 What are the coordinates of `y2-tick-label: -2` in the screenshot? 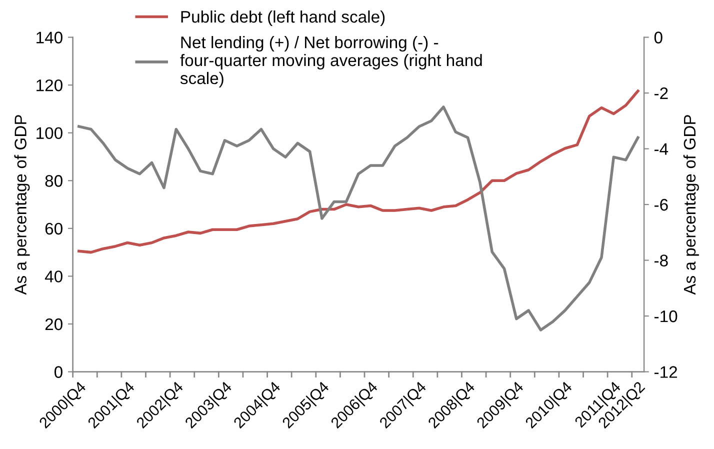 It's located at (661, 93).